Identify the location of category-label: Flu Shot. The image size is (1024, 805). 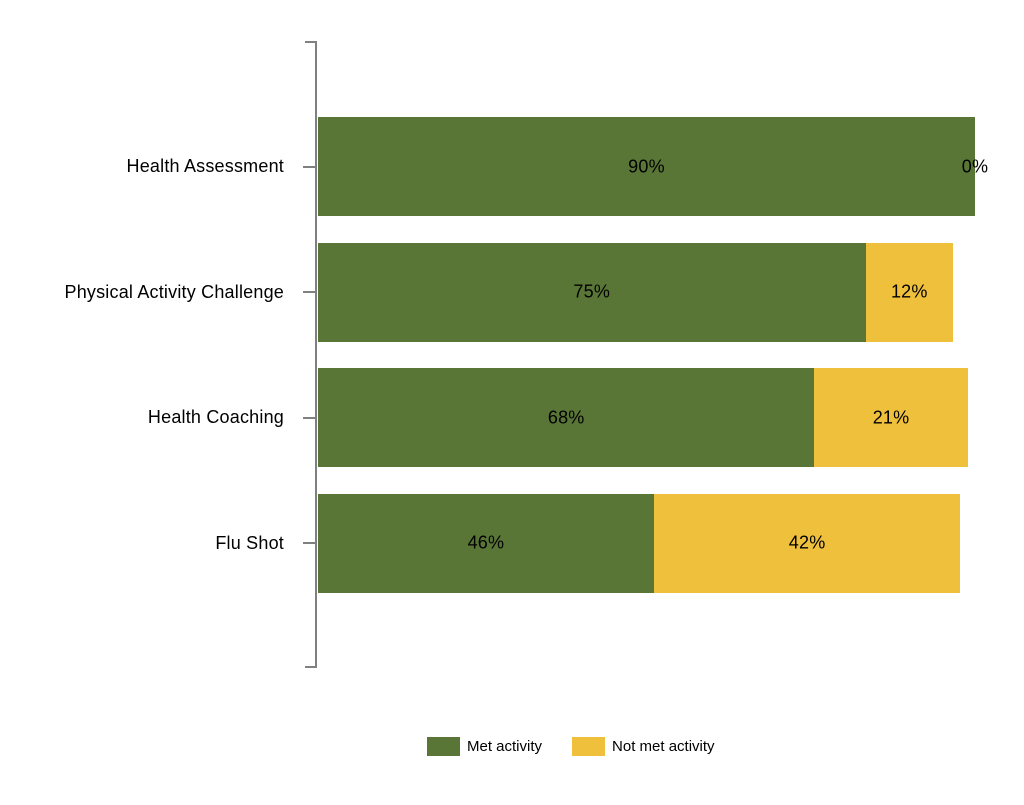
(249, 542).